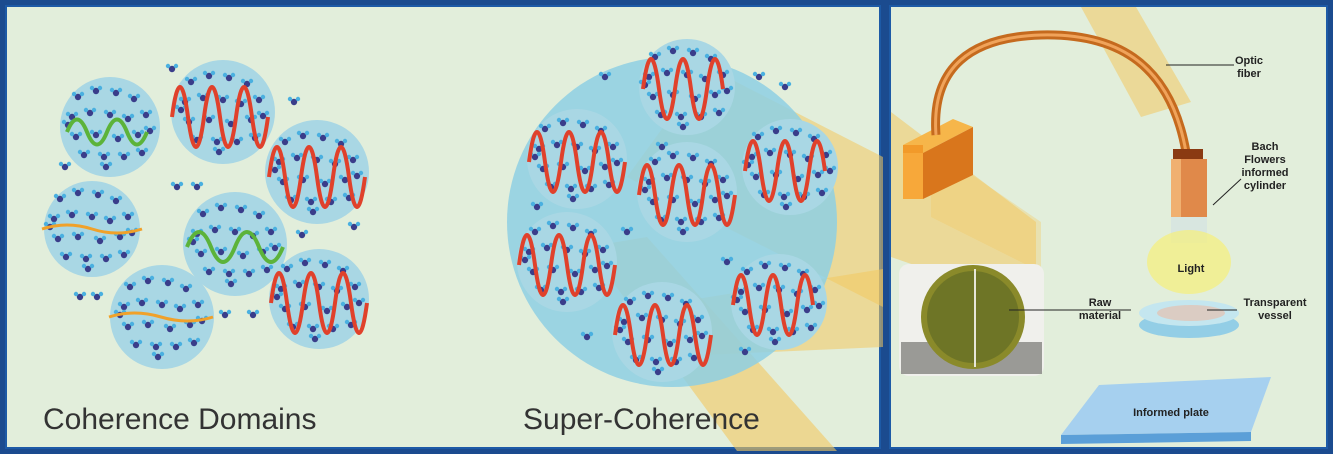 The height and width of the screenshot is (454, 1333). What do you see at coordinates (1265, 166) in the screenshot?
I see `bach-cylinder-label: Bach Flowers informed cylinder` at bounding box center [1265, 166].